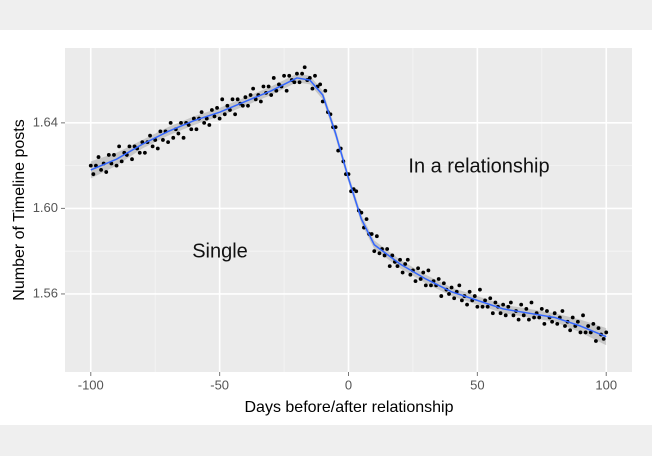 This screenshot has height=456, width=652. What do you see at coordinates (326, 440) in the screenshot?
I see `bottom-band` at bounding box center [326, 440].